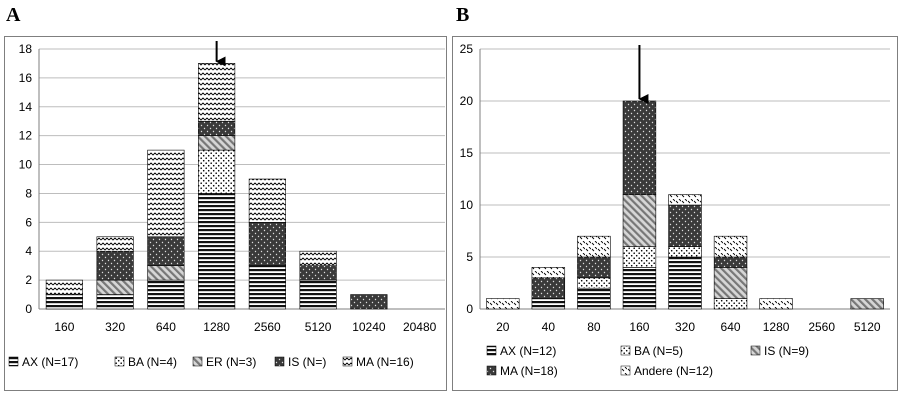 The height and width of the screenshot is (401, 904). Describe the element at coordinates (28, 251) in the screenshot. I see `y-tick-label: 4` at that location.